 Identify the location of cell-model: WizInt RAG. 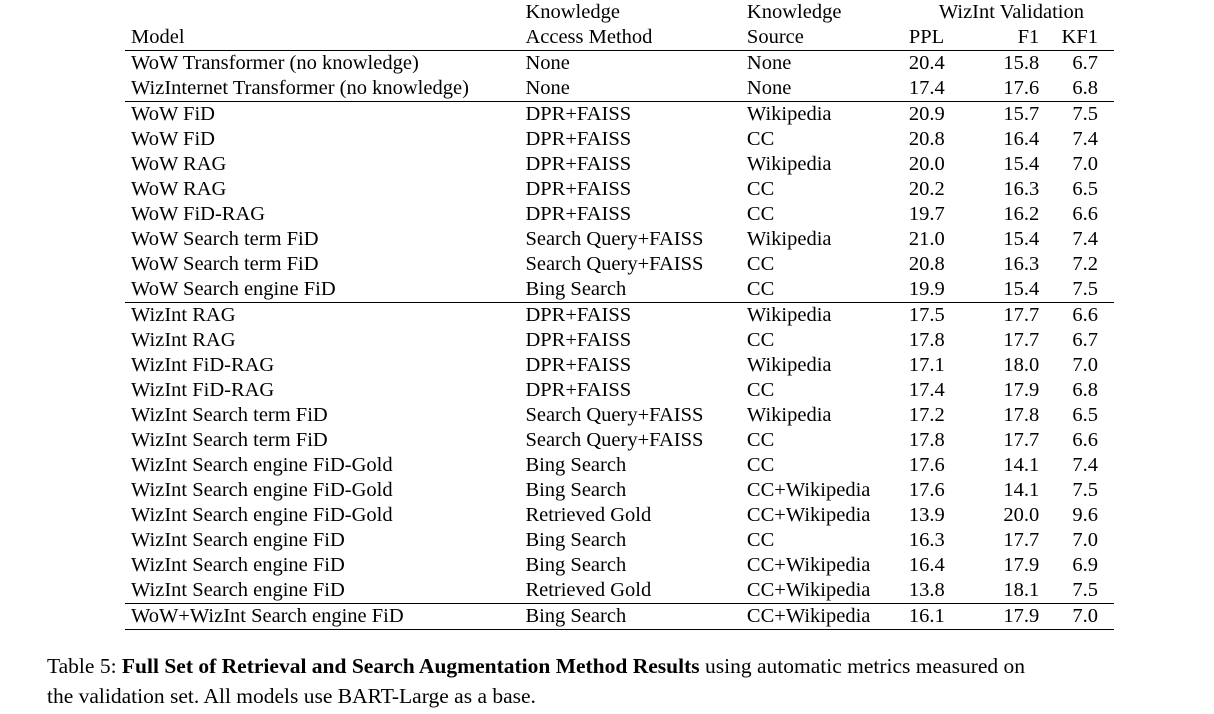
(183, 340).